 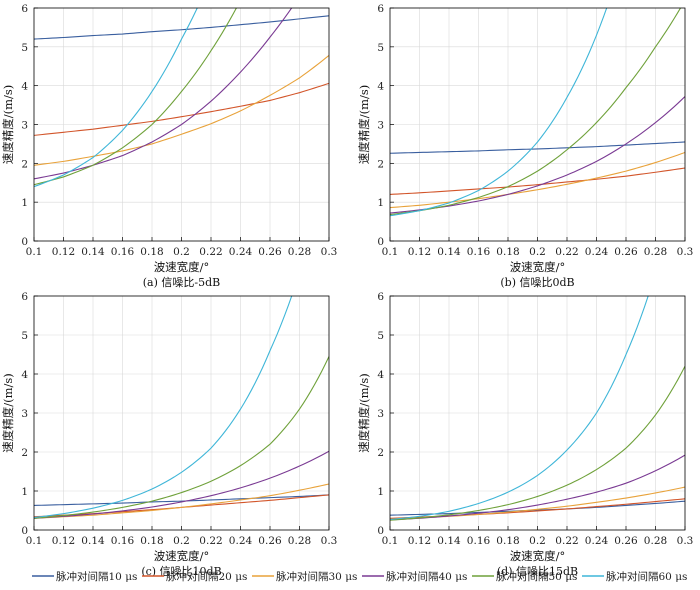 I want to click on legend-item-s40: 脉冲对间隔40 μs, so click(x=414, y=576).